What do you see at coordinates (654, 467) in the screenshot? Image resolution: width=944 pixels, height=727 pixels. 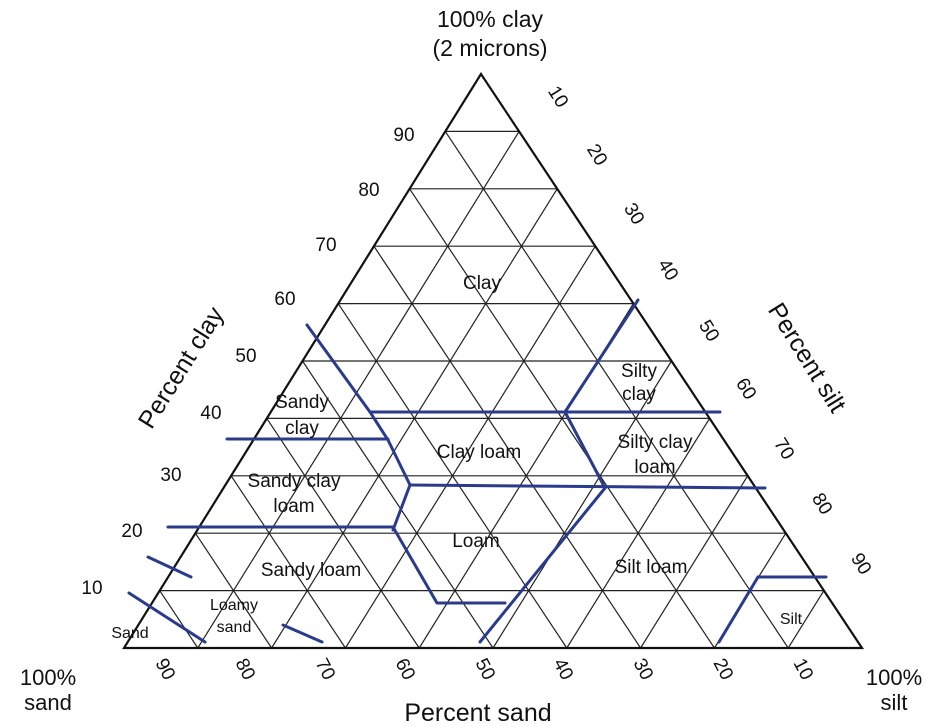 I see `class-label-silty-clay-loam: loam` at bounding box center [654, 467].